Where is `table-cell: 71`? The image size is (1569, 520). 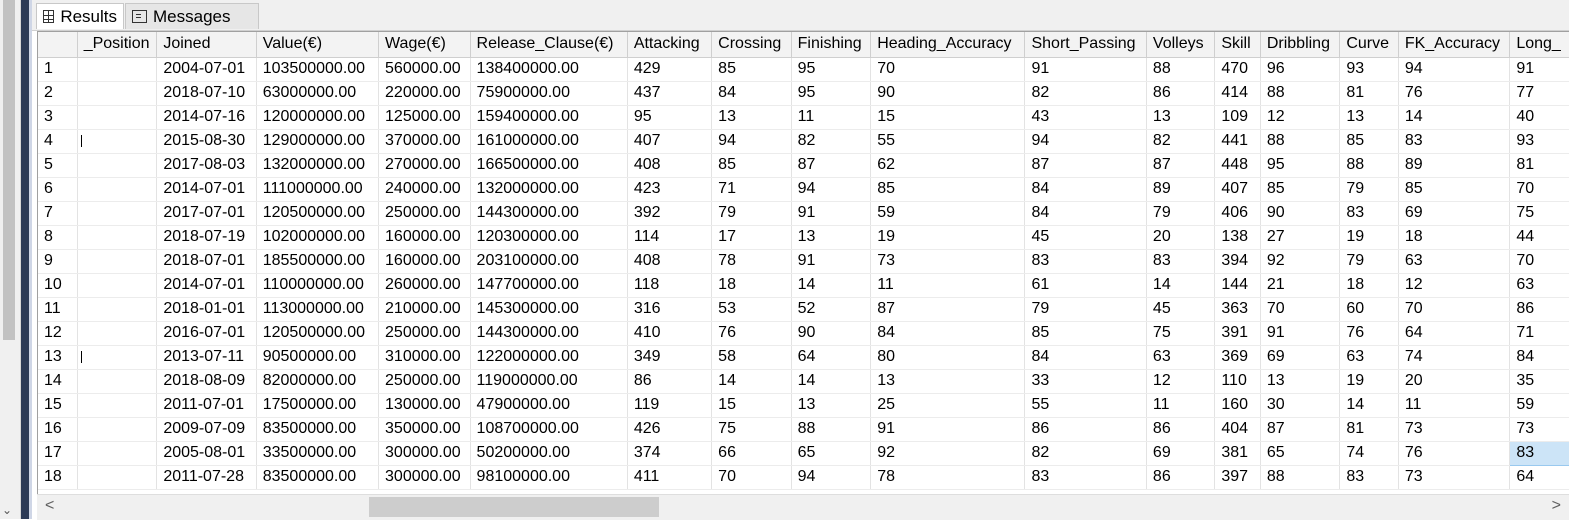
table-cell: 71 is located at coordinates (751, 189).